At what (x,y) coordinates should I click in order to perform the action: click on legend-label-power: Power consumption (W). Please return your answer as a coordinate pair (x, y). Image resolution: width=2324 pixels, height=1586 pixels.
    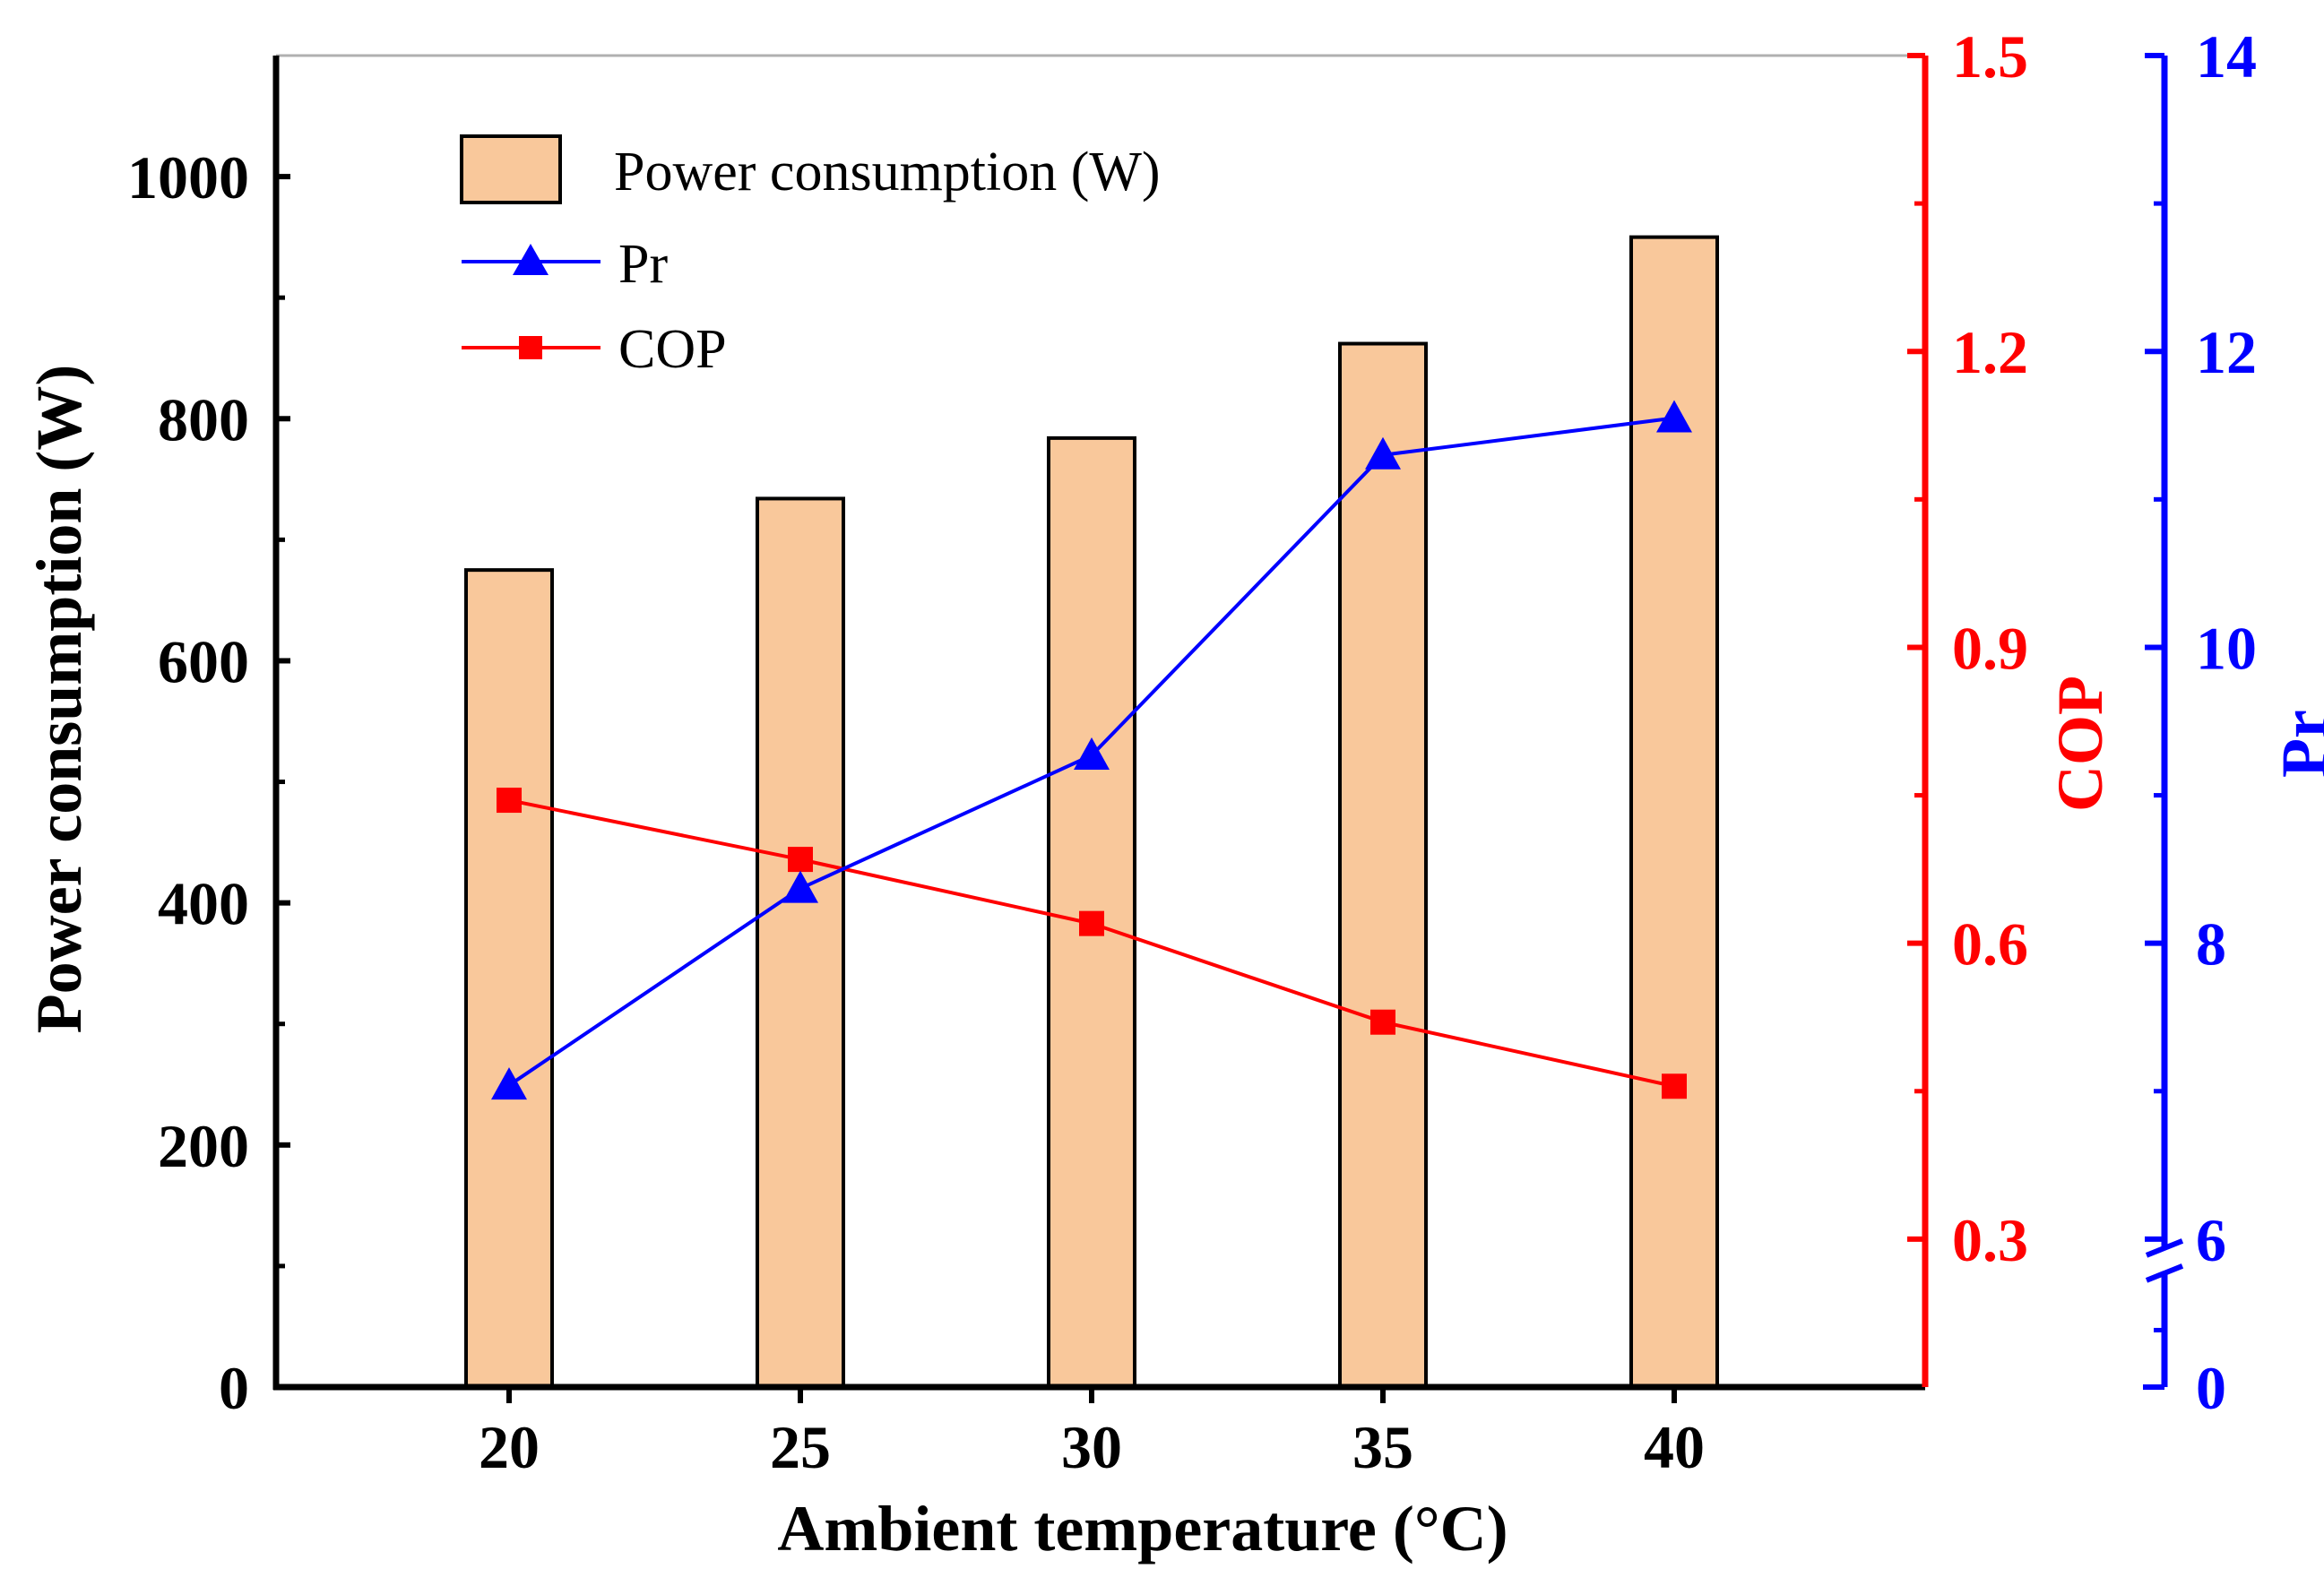
    Looking at the image, I should click on (888, 172).